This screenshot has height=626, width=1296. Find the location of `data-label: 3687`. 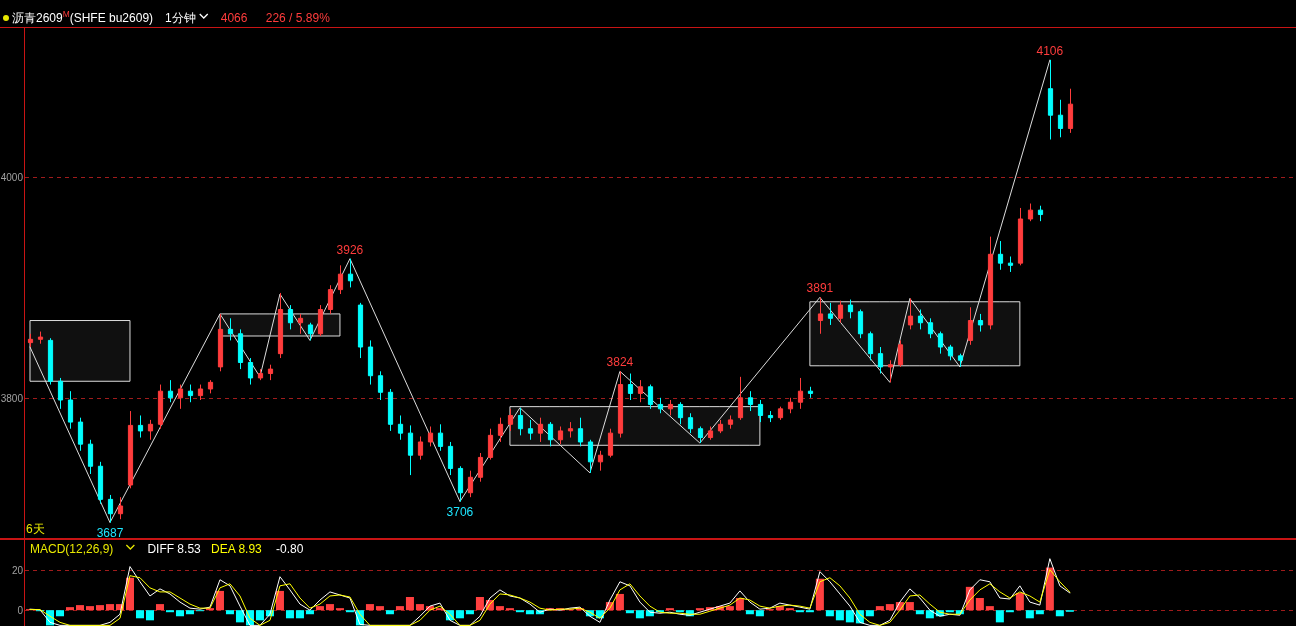

data-label: 3687 is located at coordinates (110, 532).